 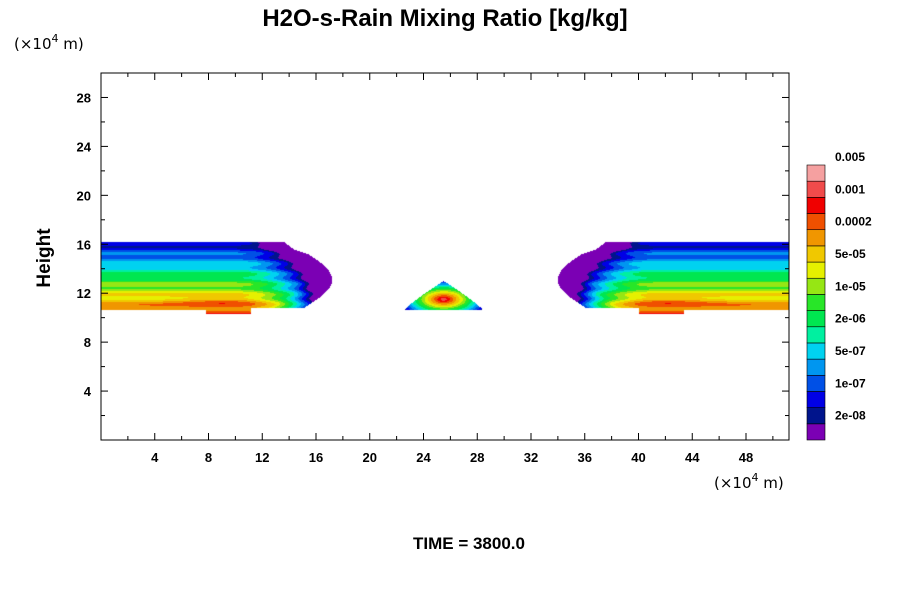 I want to click on x-tick-label: 4, so click(x=155, y=457).